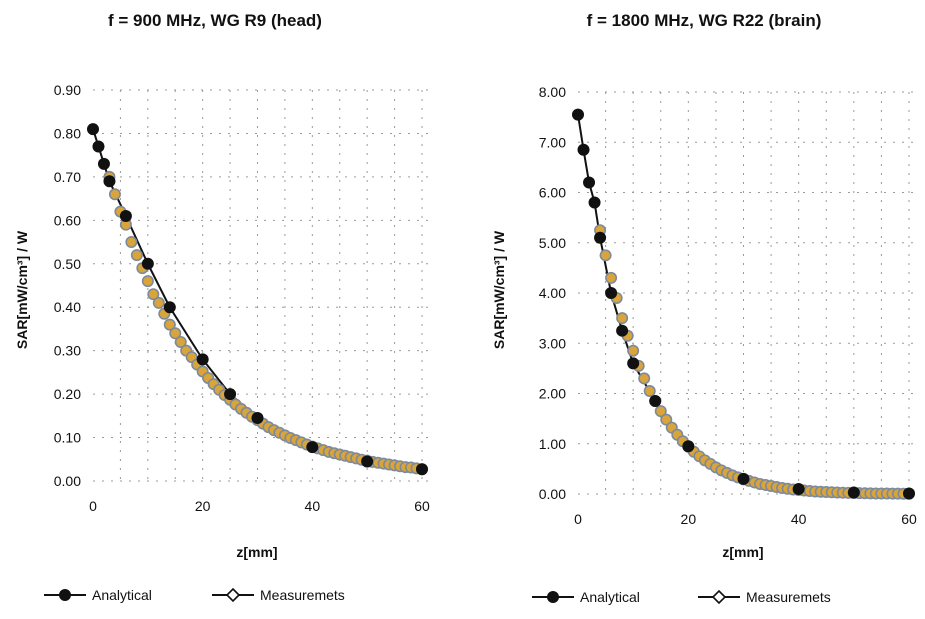 The image size is (925, 619). Describe the element at coordinates (552, 92) in the screenshot. I see `y-tick-label: 8.00` at that location.